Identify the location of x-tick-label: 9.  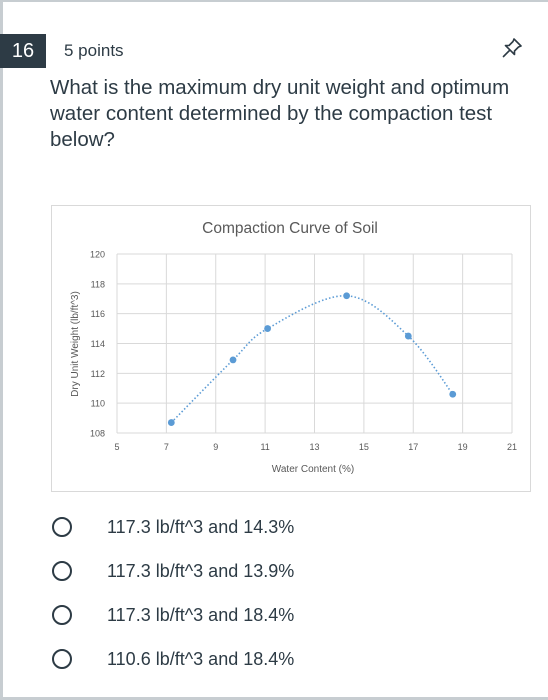
(215, 447).